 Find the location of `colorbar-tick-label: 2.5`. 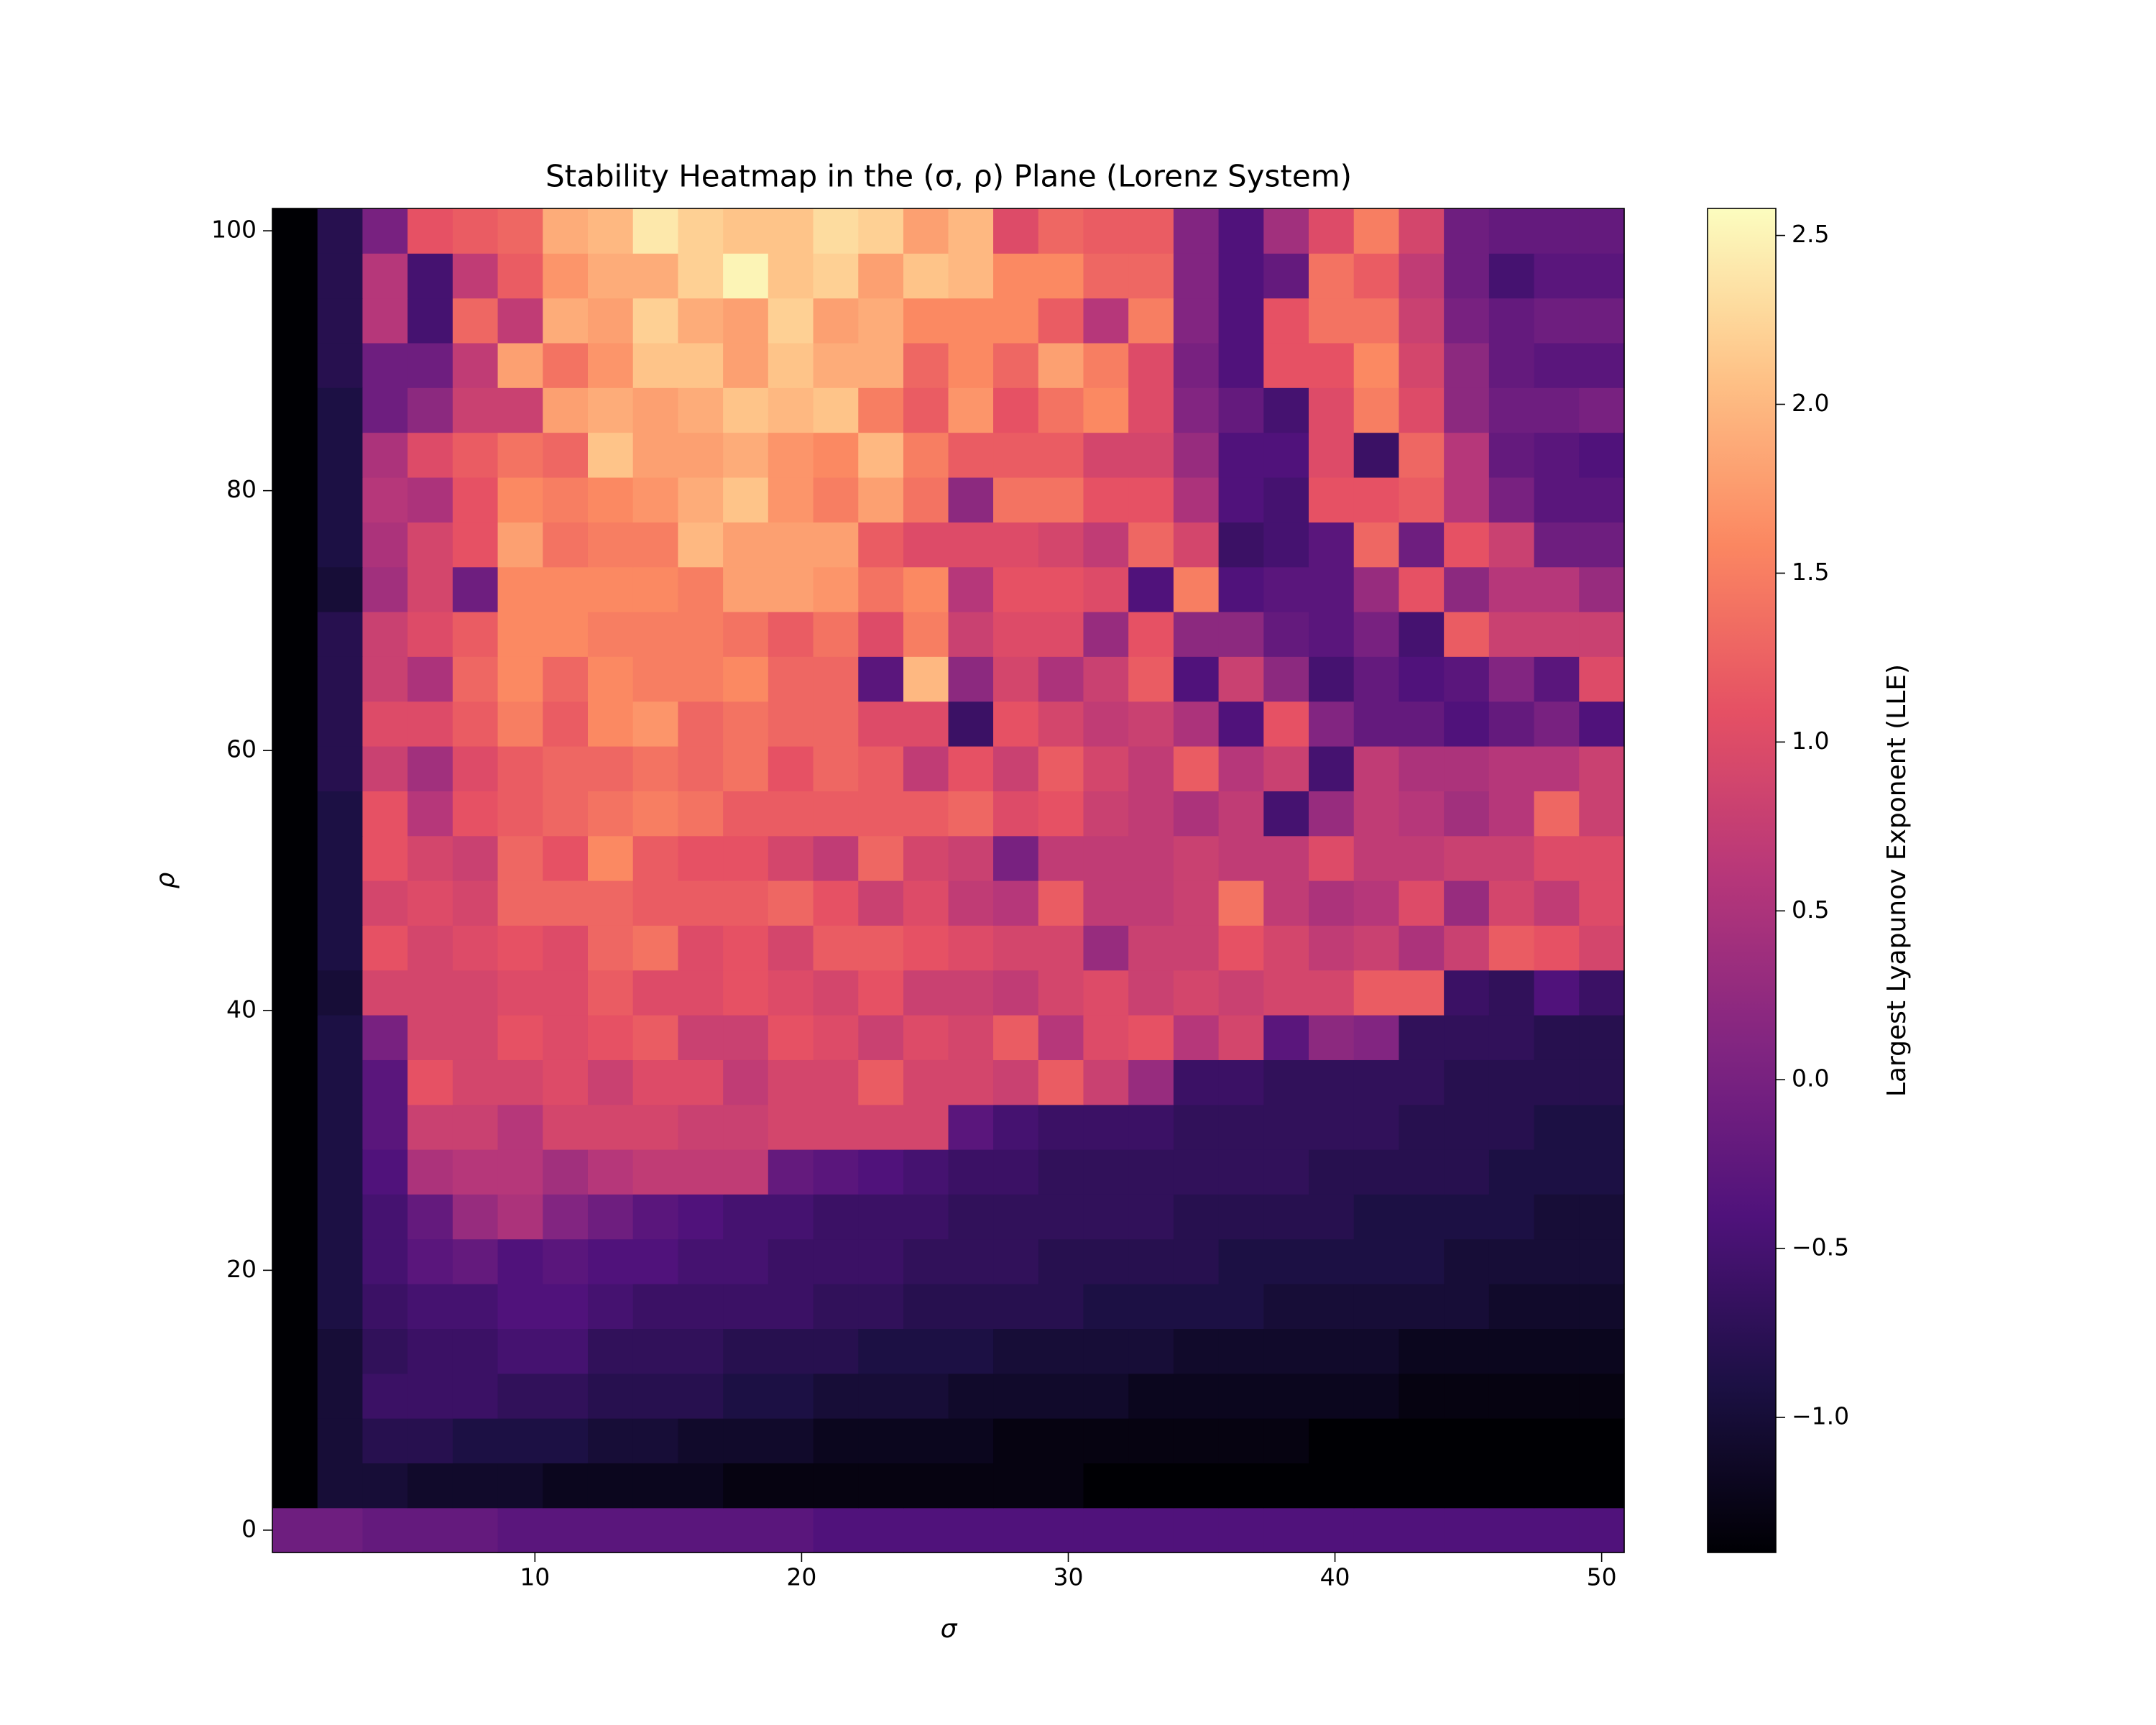

colorbar-tick-label: 2.5 is located at coordinates (1811, 234).